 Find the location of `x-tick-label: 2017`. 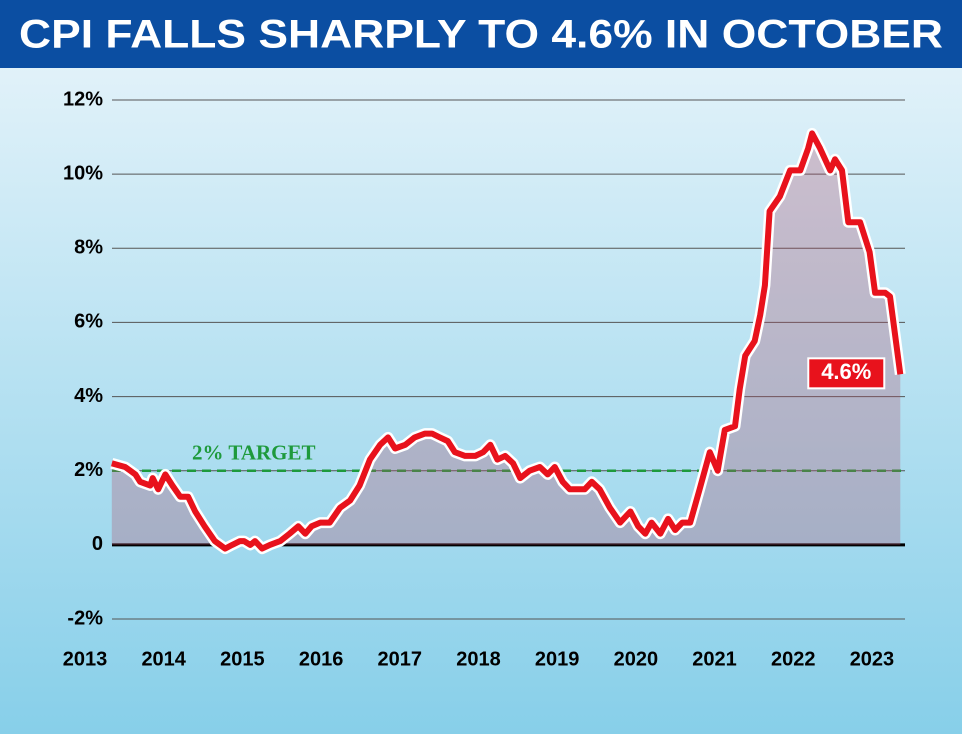

x-tick-label: 2017 is located at coordinates (400, 659).